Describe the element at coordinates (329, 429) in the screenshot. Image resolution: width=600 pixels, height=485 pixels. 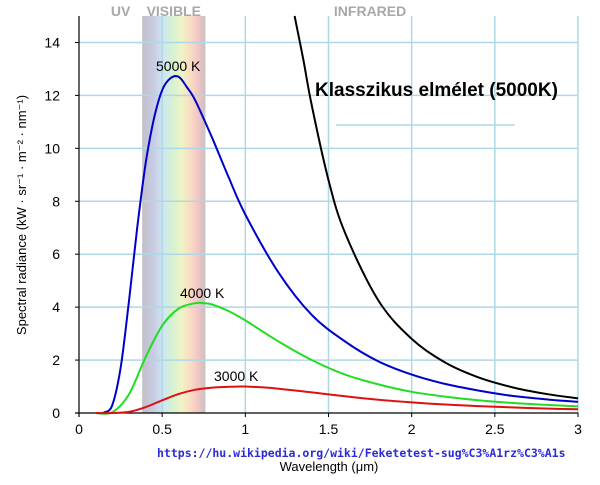
I see `x-tick-label-3: 1.5` at that location.